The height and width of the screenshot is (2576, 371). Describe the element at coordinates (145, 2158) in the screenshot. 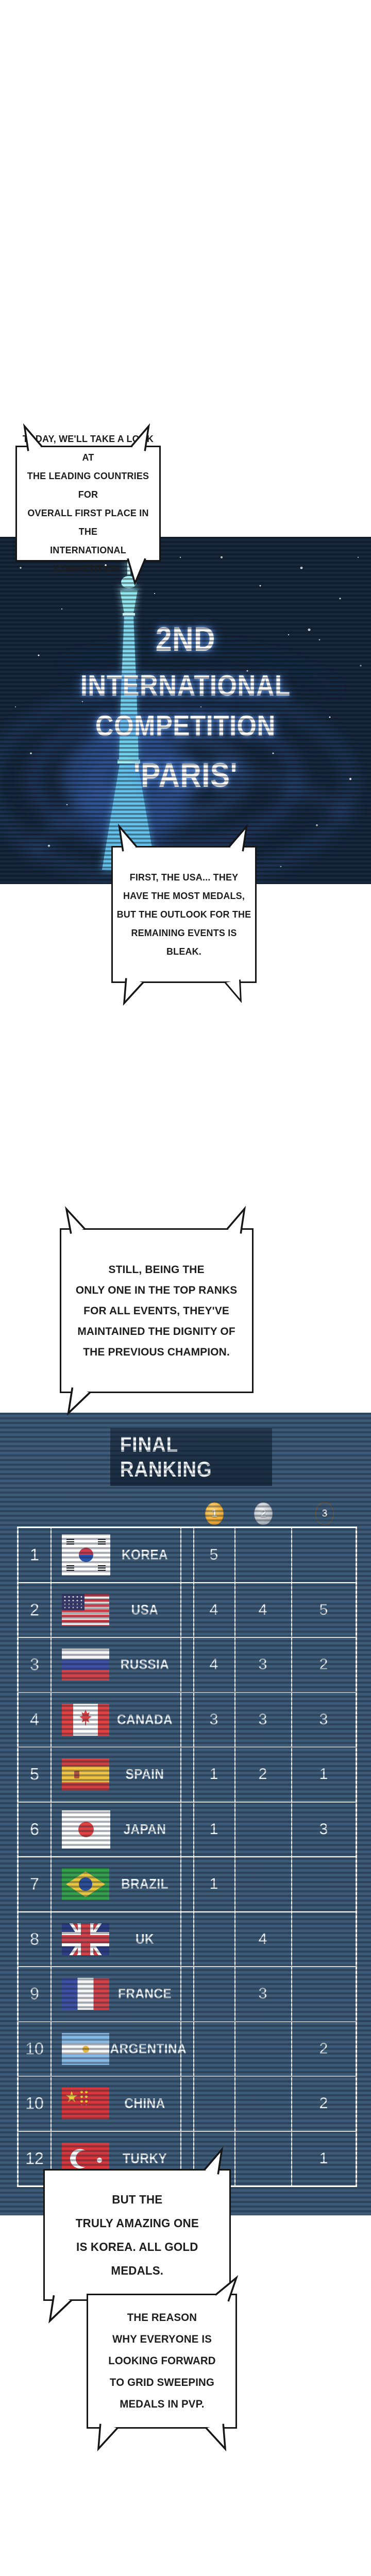

I see `country-cell: TURKY` at that location.